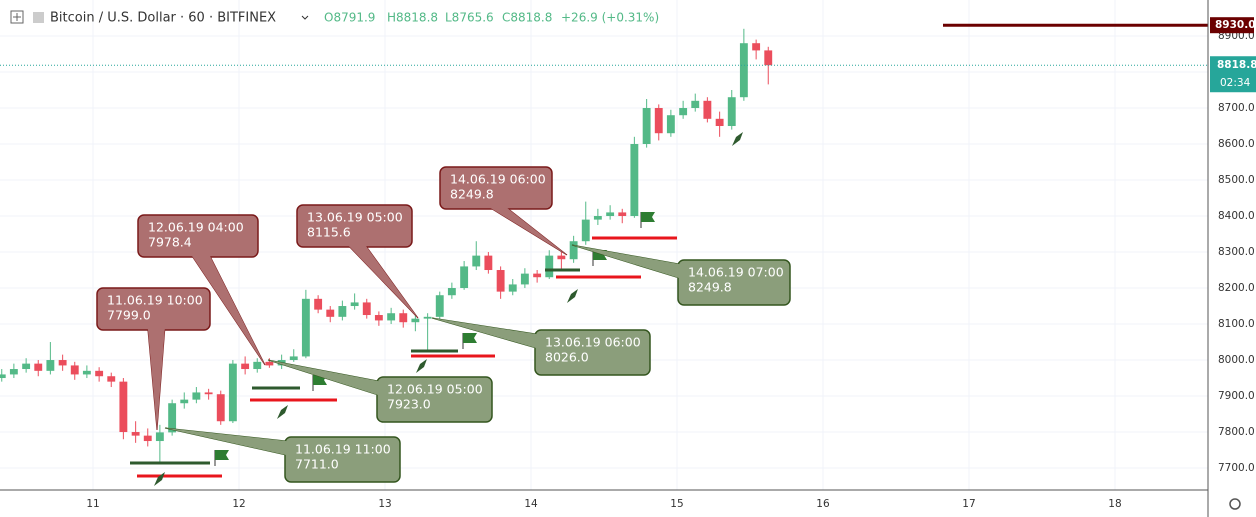 The height and width of the screenshot is (517, 1256). Describe the element at coordinates (412, 18) in the screenshot. I see `ohlc-high: H8818.8` at that location.